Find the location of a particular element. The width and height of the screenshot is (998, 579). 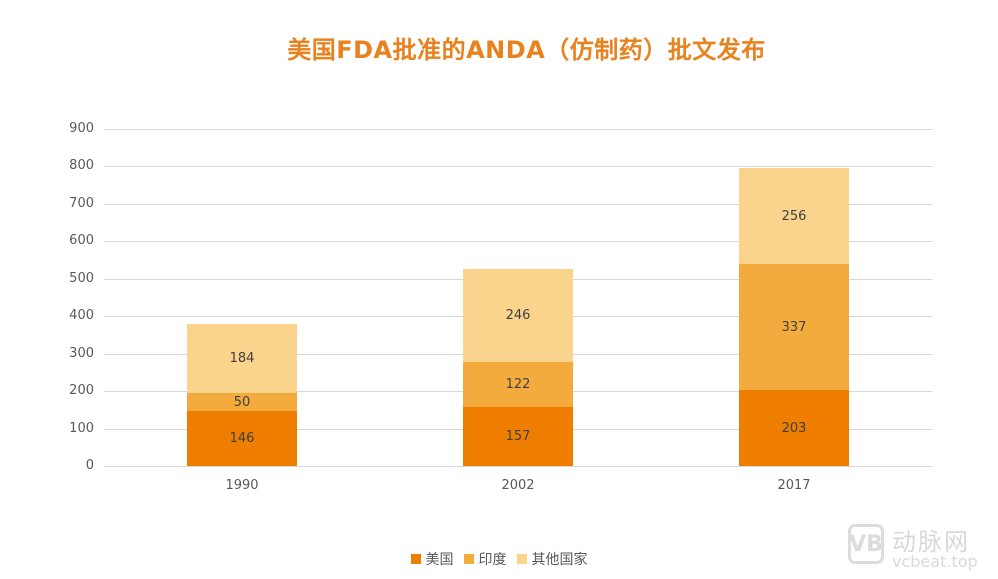

bar-segment: 337 is located at coordinates (794, 327).